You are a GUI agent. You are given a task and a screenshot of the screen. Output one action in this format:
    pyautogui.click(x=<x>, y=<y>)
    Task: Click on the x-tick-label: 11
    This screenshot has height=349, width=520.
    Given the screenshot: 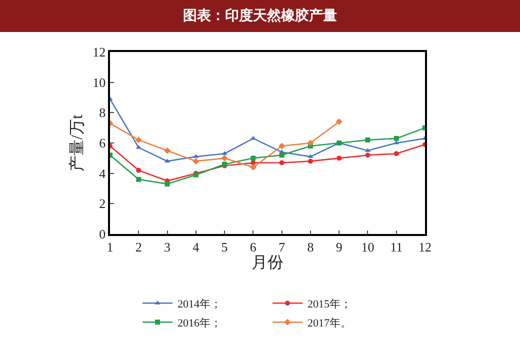 What is the action you would take?
    pyautogui.click(x=396, y=246)
    